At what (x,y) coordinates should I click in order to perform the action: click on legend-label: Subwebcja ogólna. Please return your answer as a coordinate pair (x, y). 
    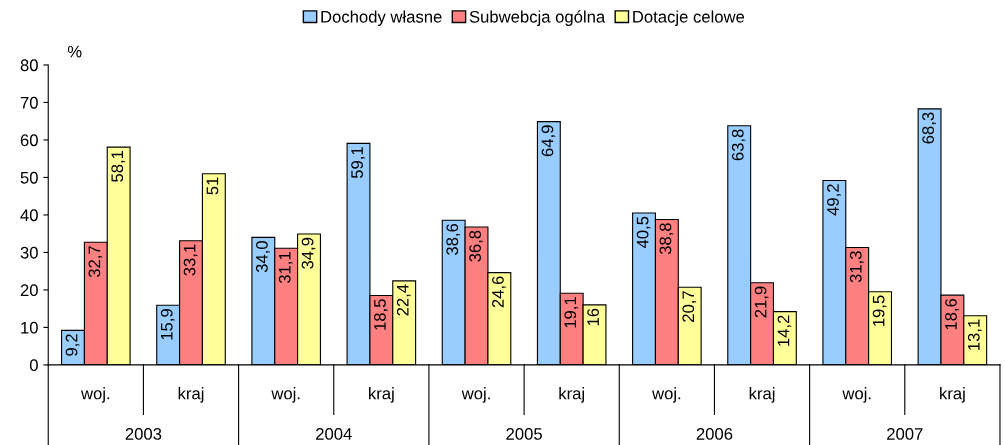
    Looking at the image, I should click on (537, 18).